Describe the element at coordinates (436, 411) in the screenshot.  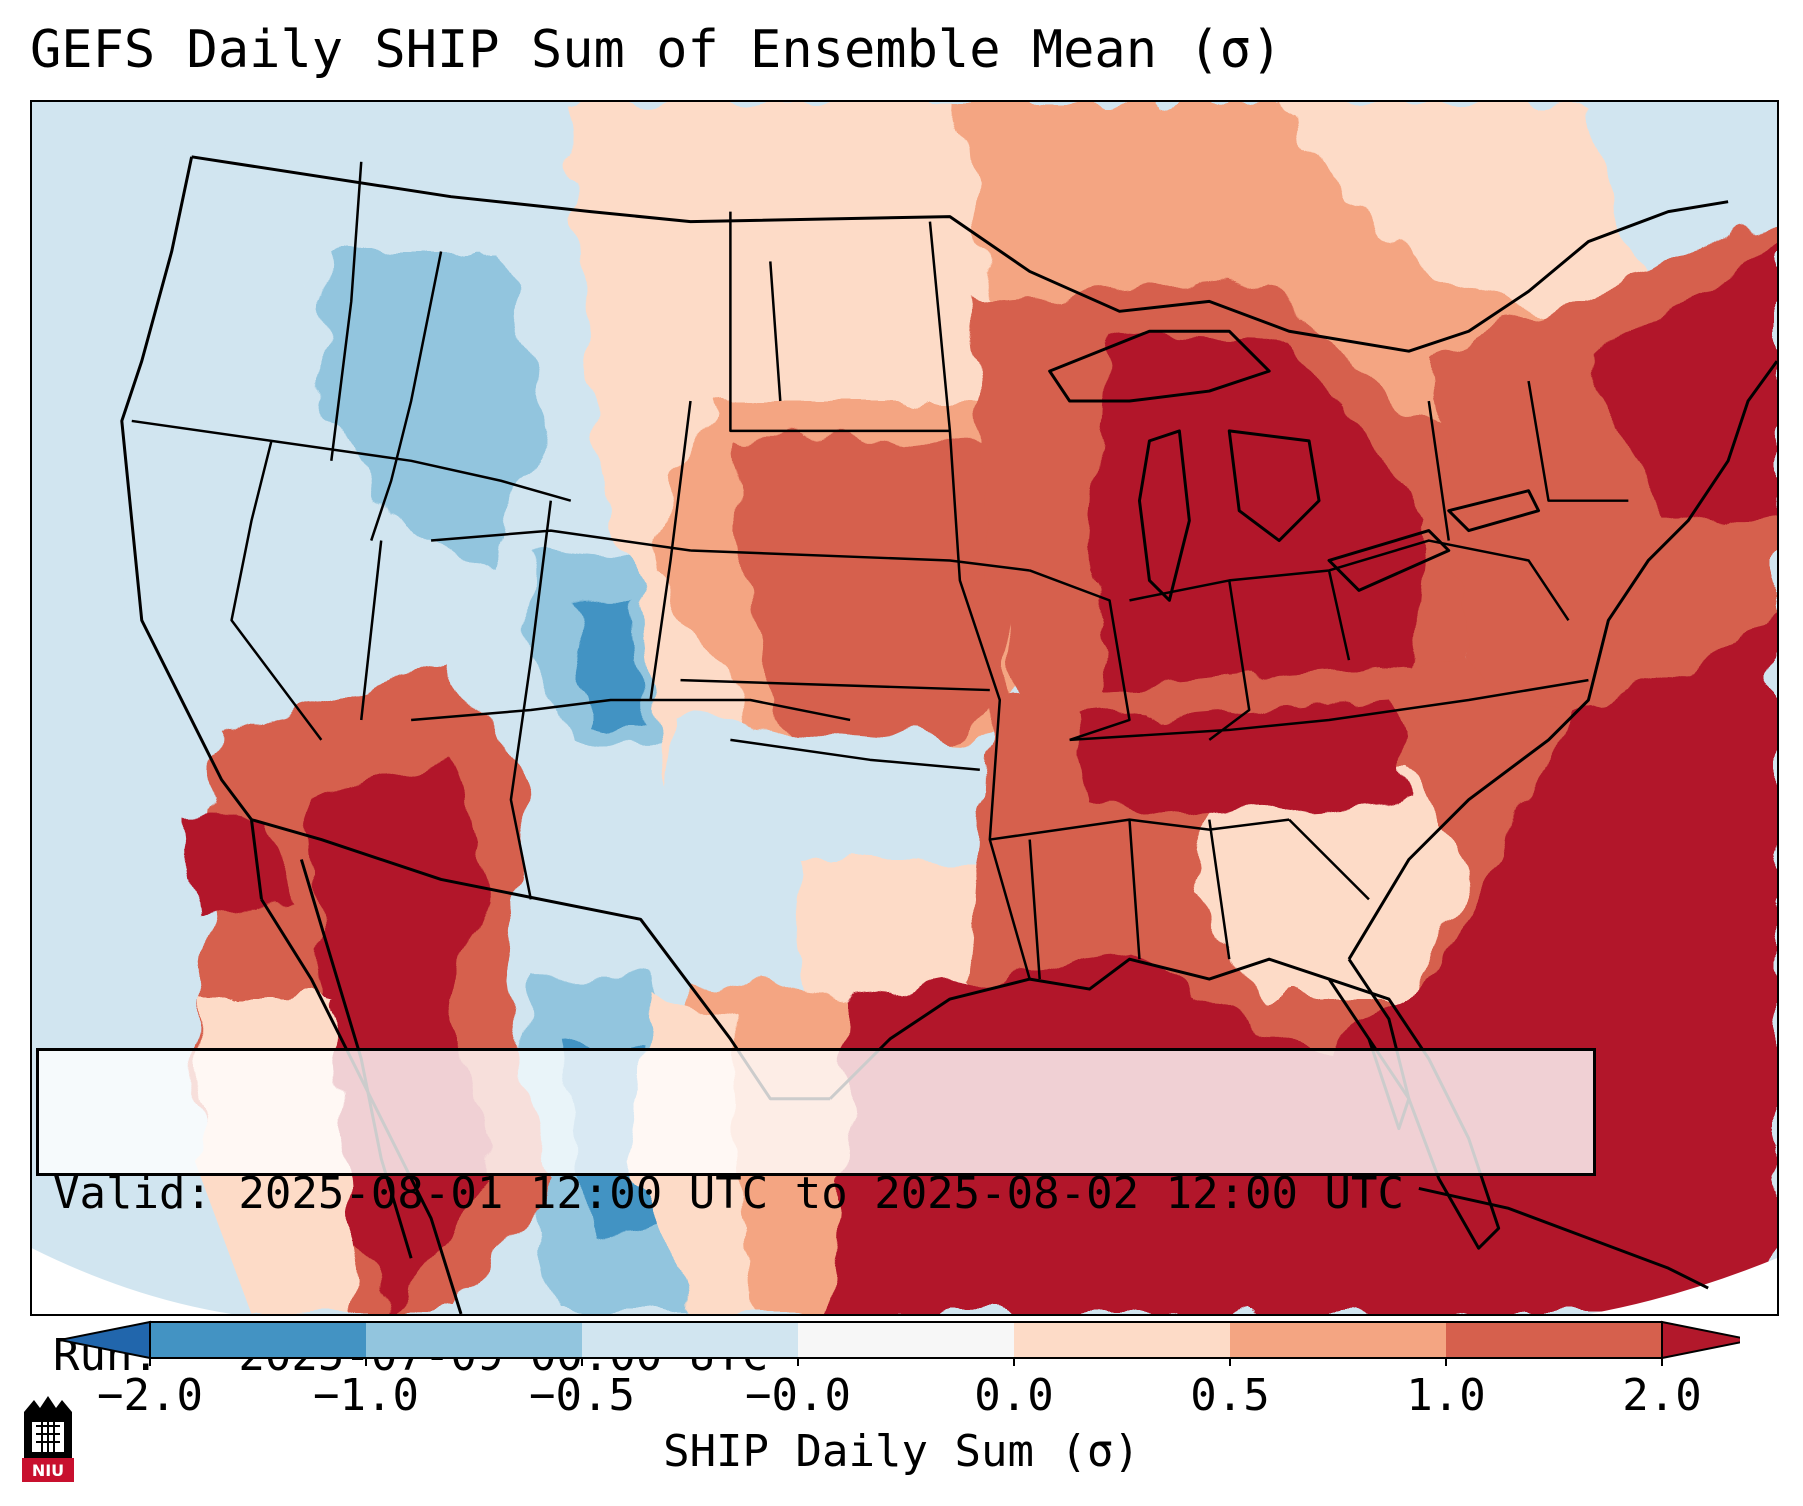
I see `field-region-idaho` at that location.